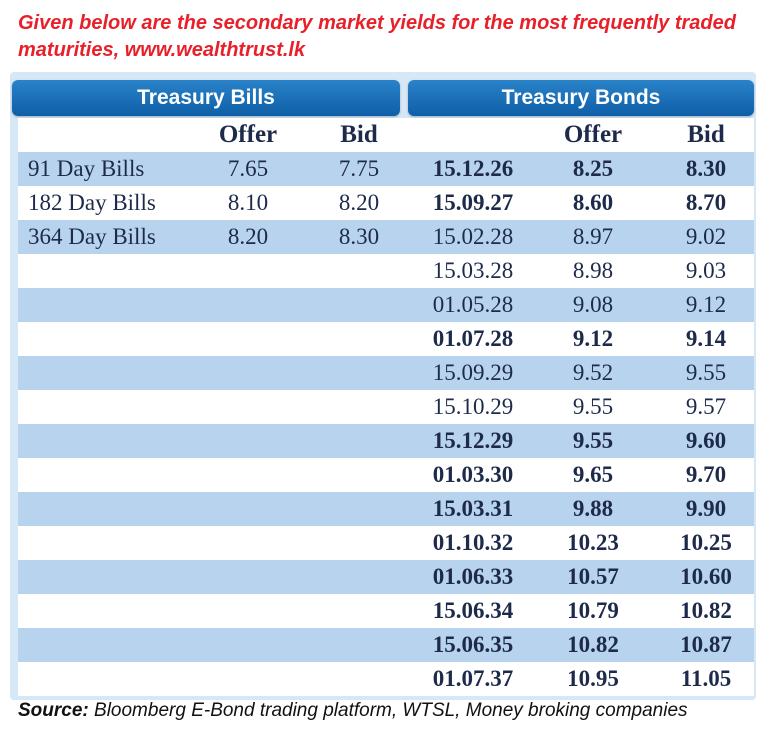  What do you see at coordinates (386, 577) in the screenshot?
I see `table-row: 01.06.33 10.57 10.60` at bounding box center [386, 577].